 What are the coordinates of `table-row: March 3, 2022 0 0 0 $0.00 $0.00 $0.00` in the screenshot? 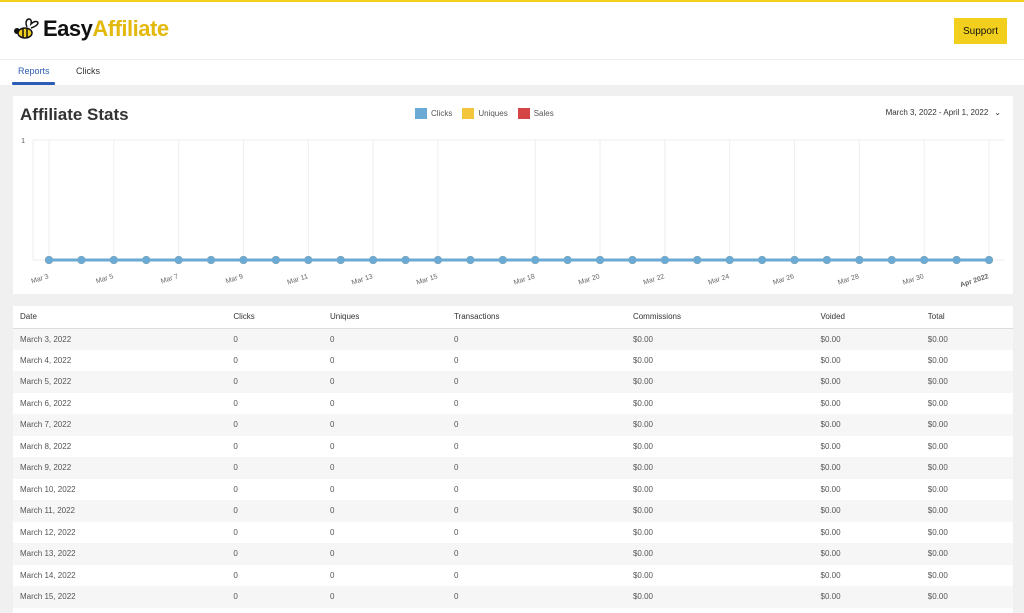 It's located at (513, 339).